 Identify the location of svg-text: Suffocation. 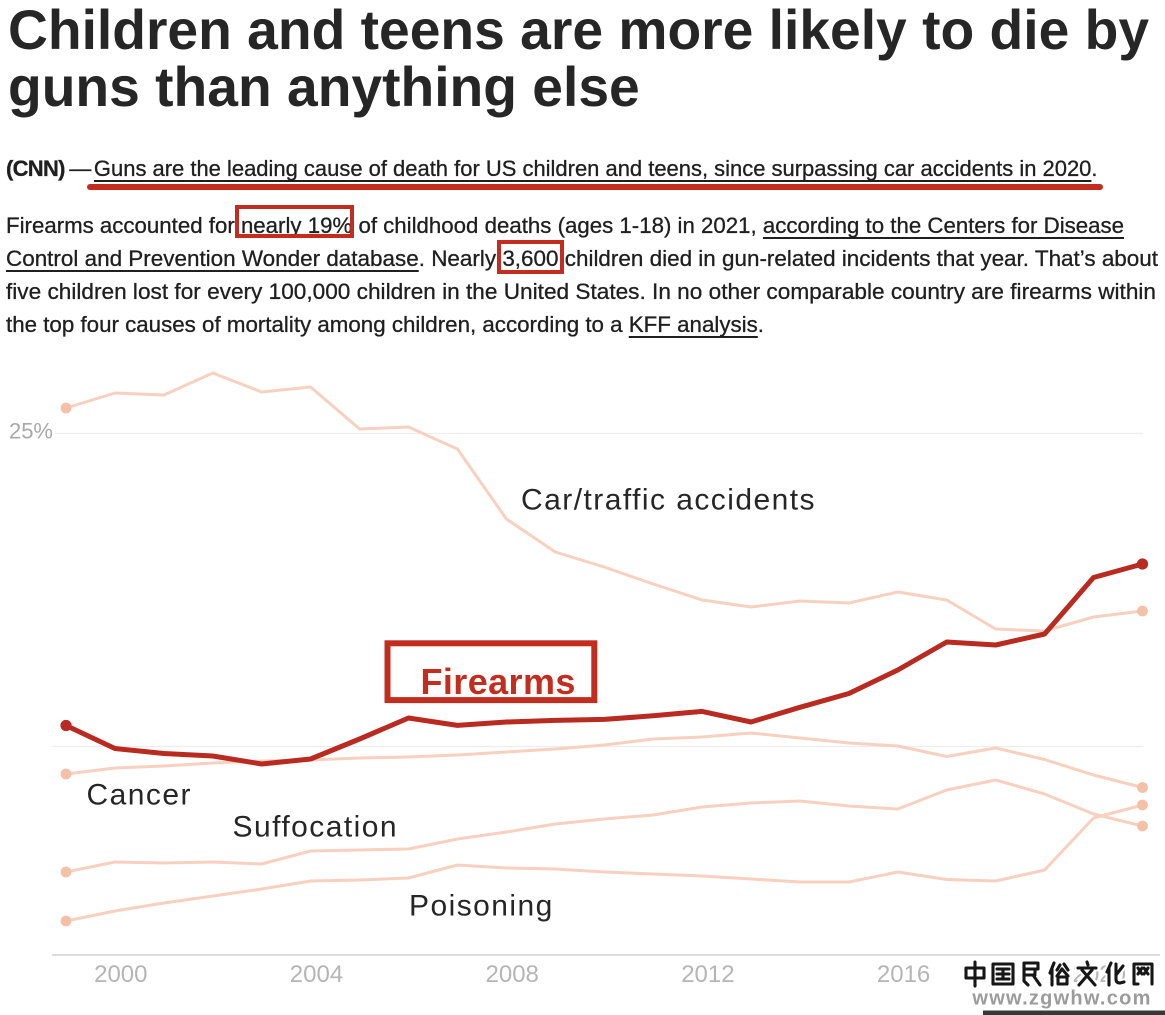
(316, 826).